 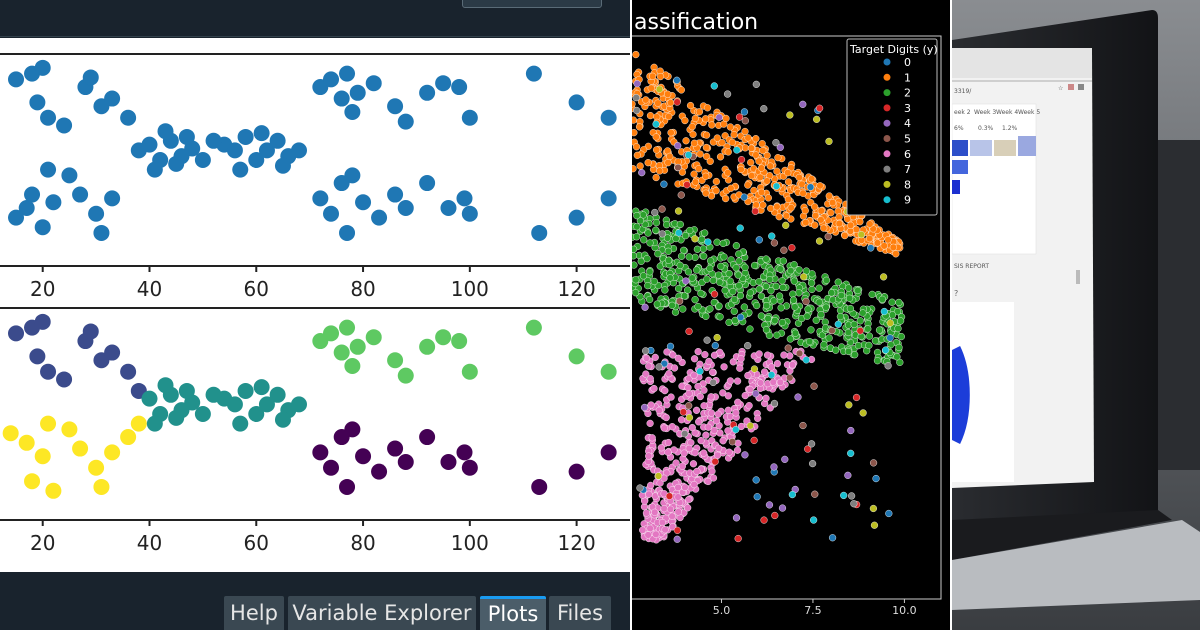 I want to click on toolbar-button, so click(x=532, y=4).